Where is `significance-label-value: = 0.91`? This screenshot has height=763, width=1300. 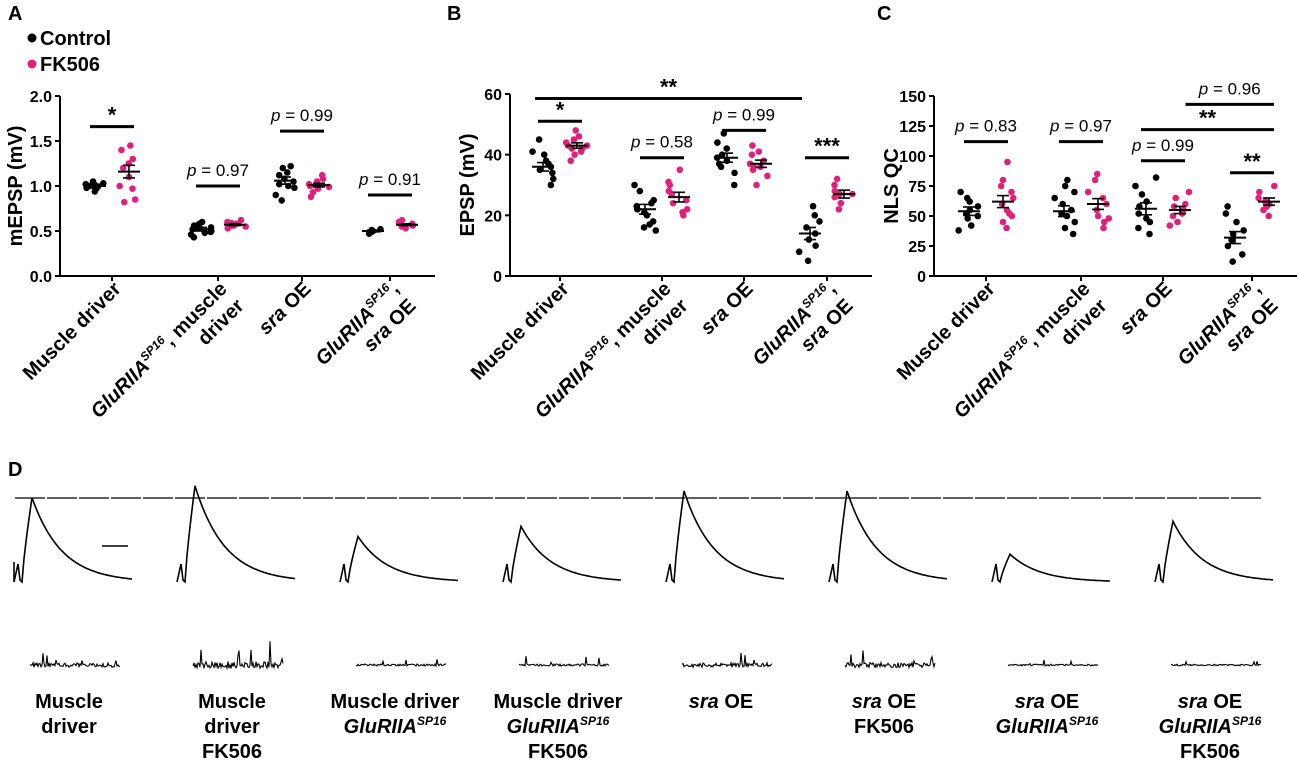 significance-label-value: = 0.91 is located at coordinates (395, 179).